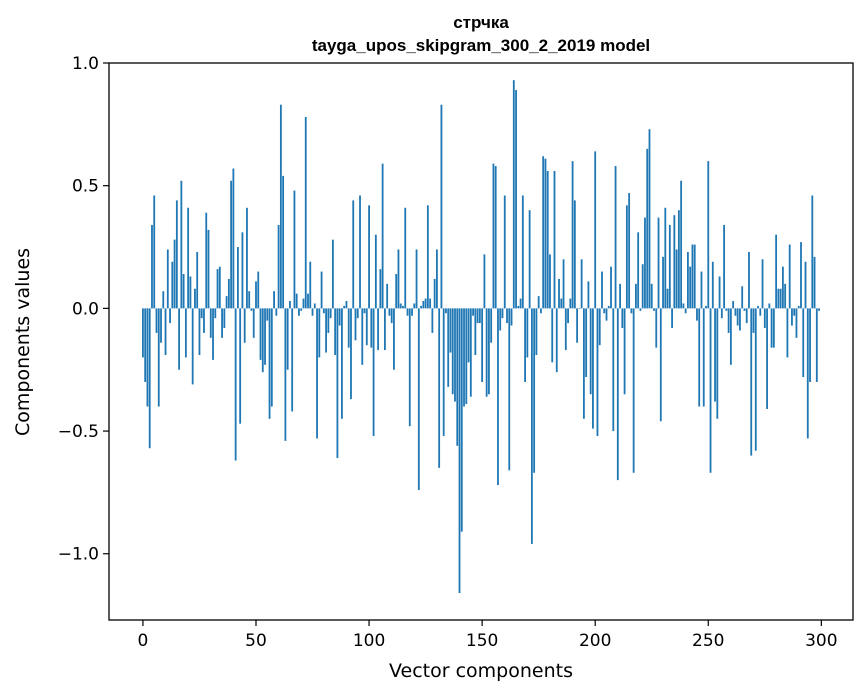 The width and height of the screenshot is (867, 696). Describe the element at coordinates (85, 187) in the screenshot. I see `y-tick-label: 0.5` at that location.